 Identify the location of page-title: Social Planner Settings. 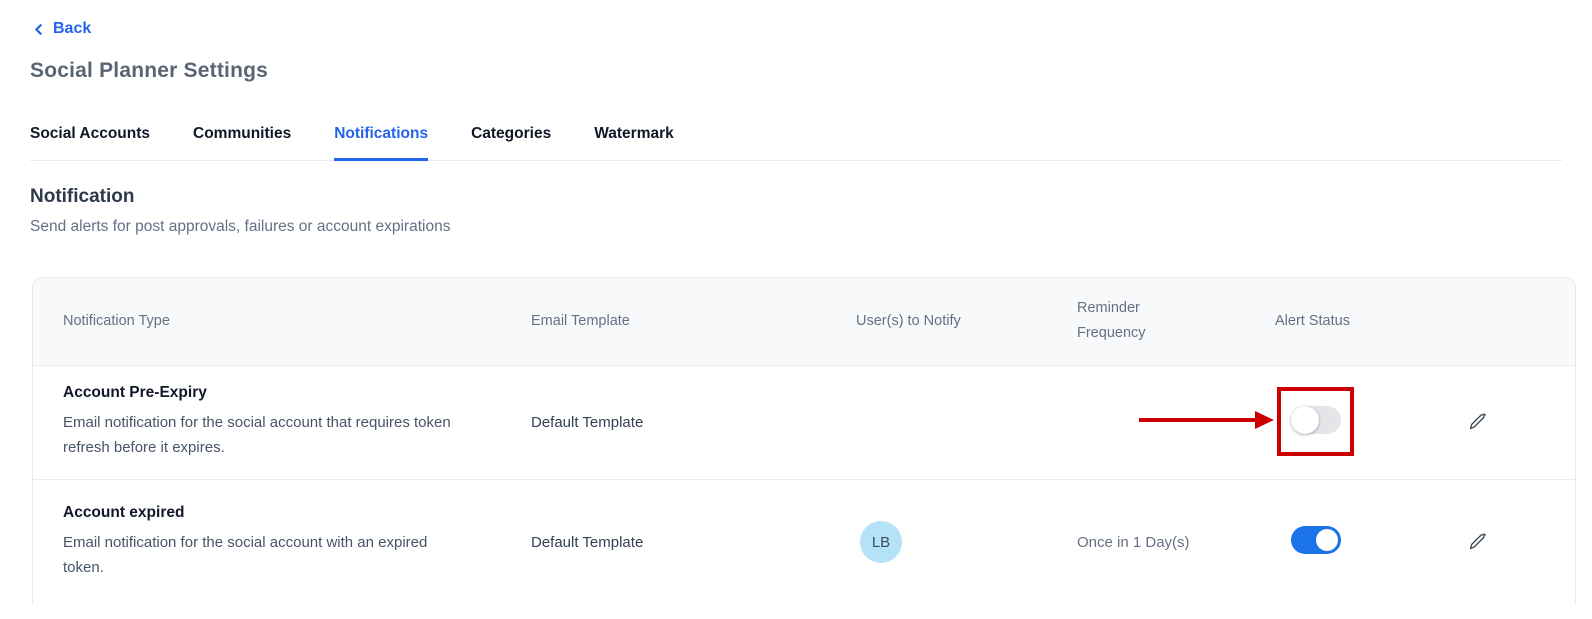
(149, 70).